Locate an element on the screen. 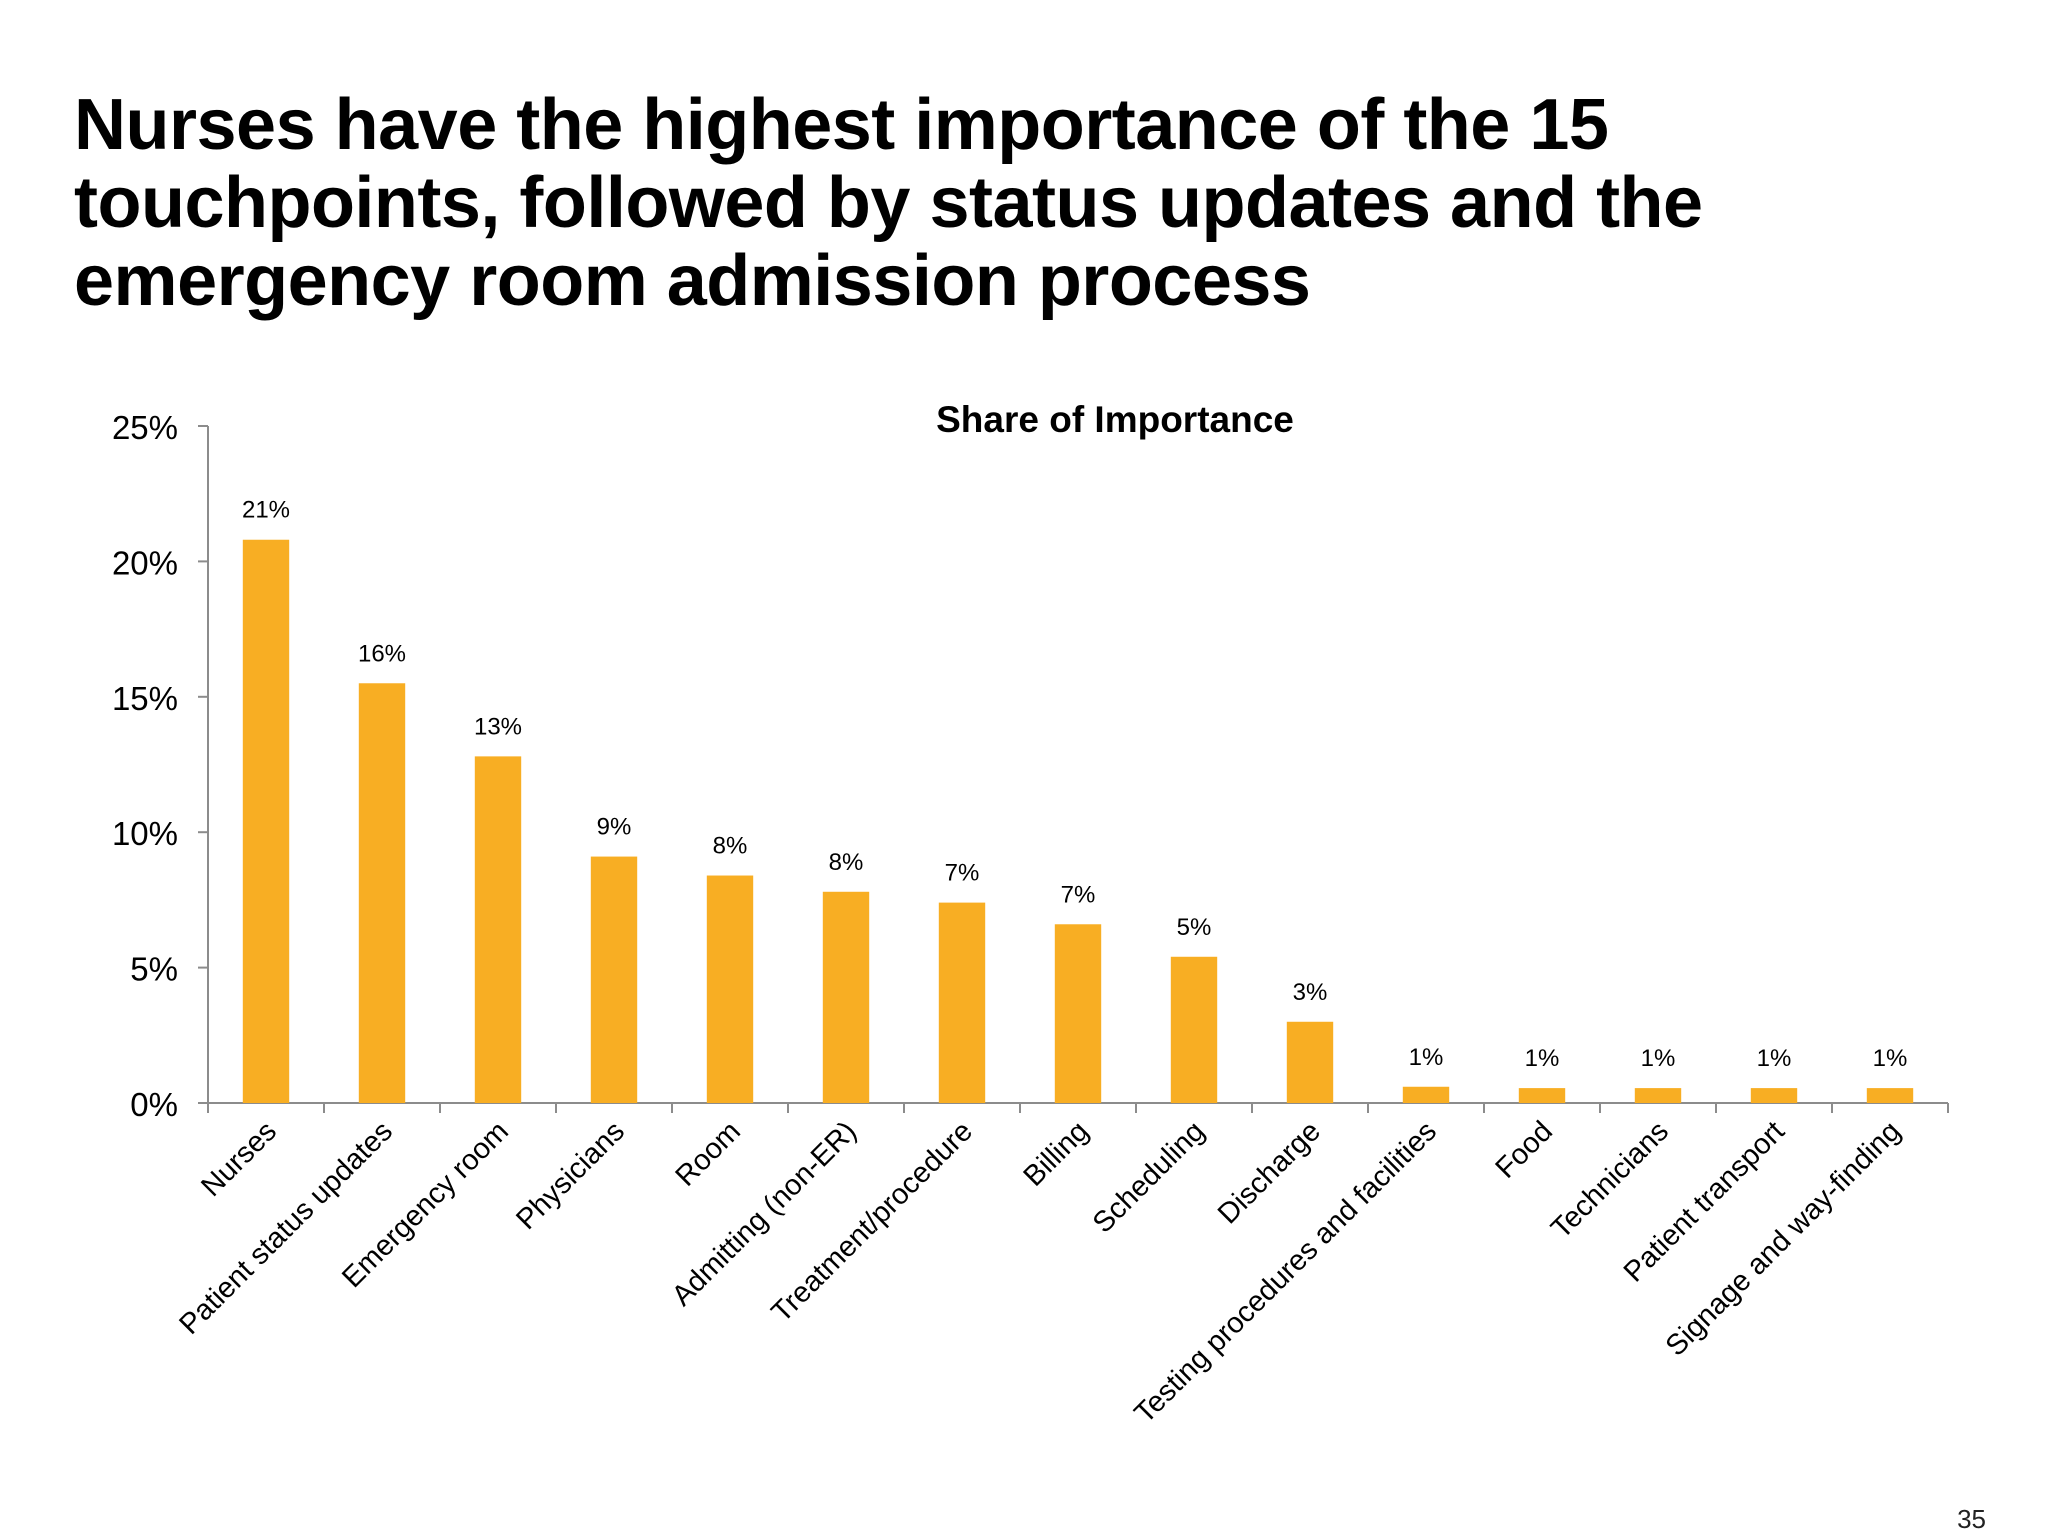 The width and height of the screenshot is (2048, 1536). x-tick-label: Patient status updates is located at coordinates (286, 1228).